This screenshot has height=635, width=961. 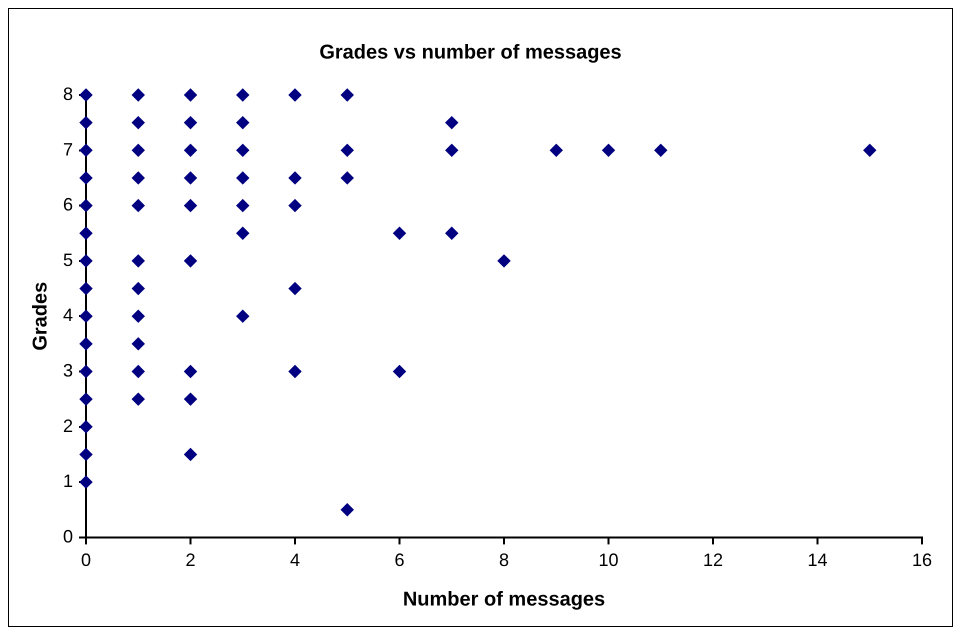 I want to click on x-axis-title: Number of messages, so click(x=504, y=599).